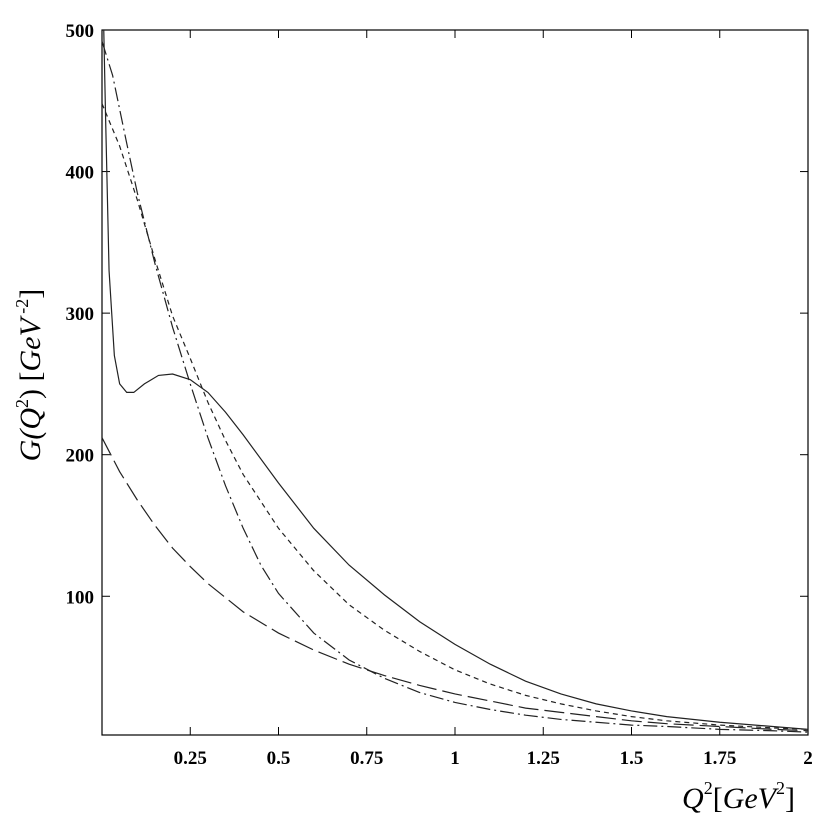  Describe the element at coordinates (80, 314) in the screenshot. I see `y-tick-label: 300` at that location.